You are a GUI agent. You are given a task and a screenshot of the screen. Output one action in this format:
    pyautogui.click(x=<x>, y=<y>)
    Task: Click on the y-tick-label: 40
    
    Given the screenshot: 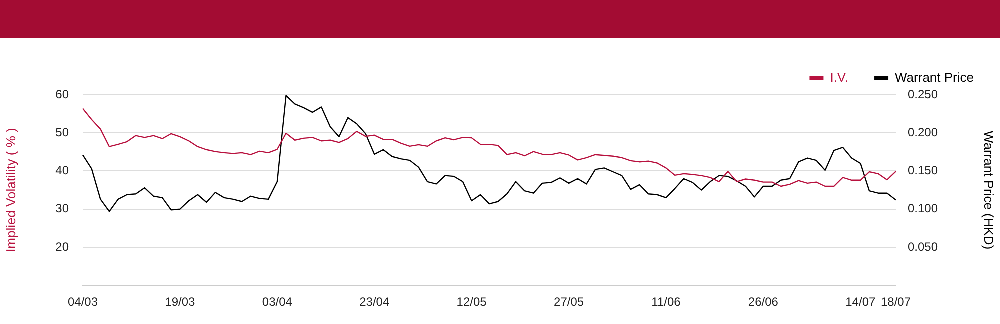 What is the action you would take?
    pyautogui.click(x=63, y=171)
    